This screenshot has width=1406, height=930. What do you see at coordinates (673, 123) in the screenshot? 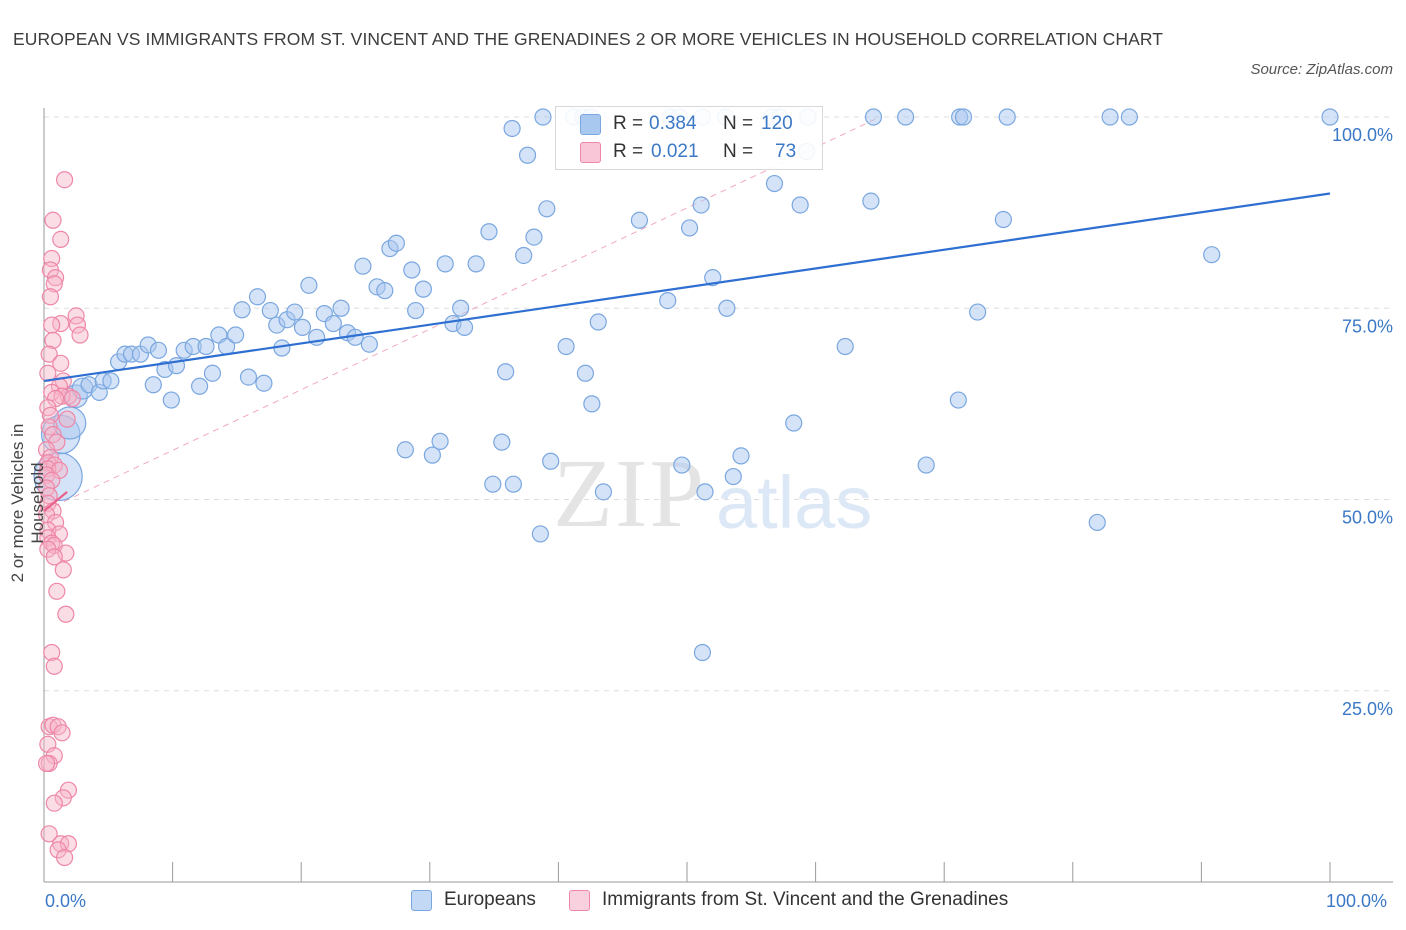
I see `legend-r-value: 0.384` at bounding box center [673, 123].